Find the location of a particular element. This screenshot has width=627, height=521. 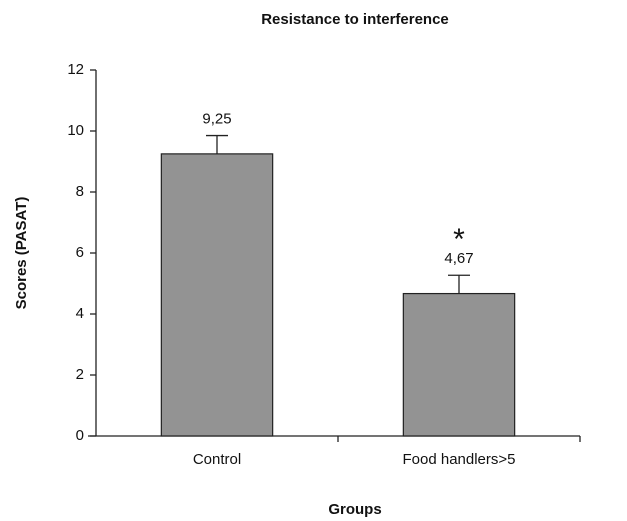

value-label: 4,67 is located at coordinates (458, 258).